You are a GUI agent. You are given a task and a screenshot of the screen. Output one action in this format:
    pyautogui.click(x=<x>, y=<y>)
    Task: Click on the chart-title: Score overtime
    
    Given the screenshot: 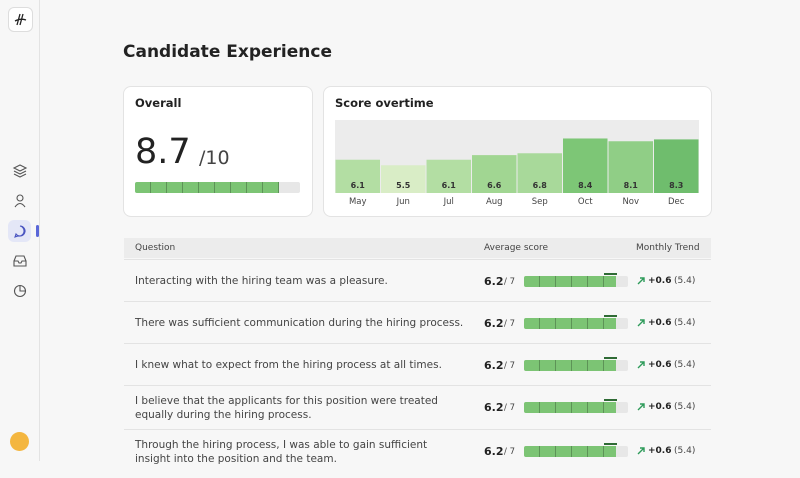 What is the action you would take?
    pyautogui.click(x=384, y=103)
    